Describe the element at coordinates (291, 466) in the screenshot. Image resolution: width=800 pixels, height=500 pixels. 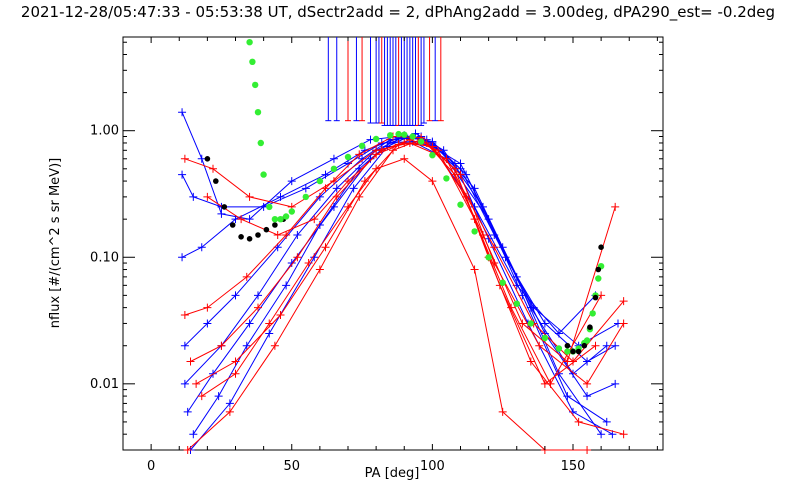
I see `x-tick-label: 50` at that location.